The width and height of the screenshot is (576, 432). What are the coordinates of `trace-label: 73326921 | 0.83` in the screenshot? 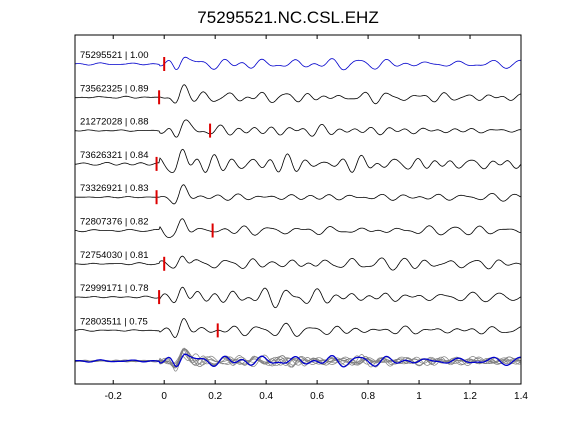 It's located at (114, 188).